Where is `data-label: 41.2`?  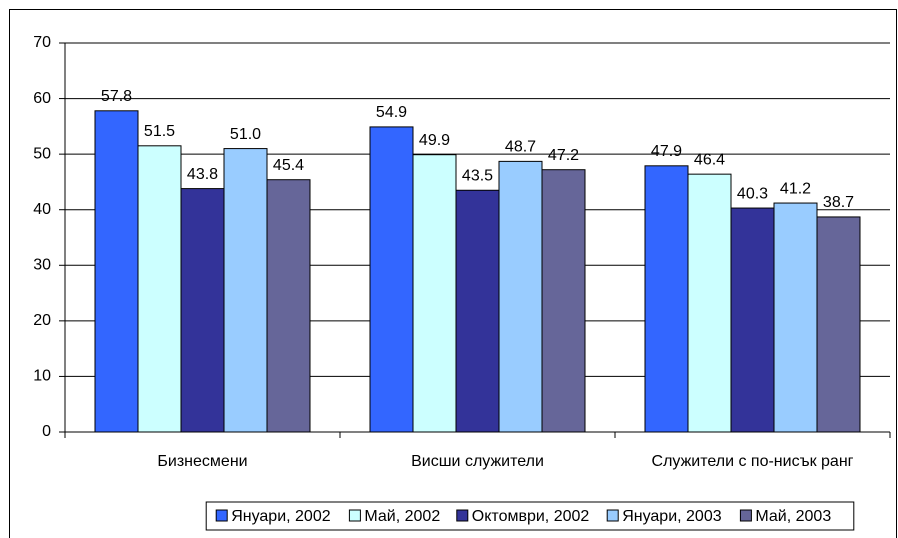
data-label: 41.2 is located at coordinates (795, 188).